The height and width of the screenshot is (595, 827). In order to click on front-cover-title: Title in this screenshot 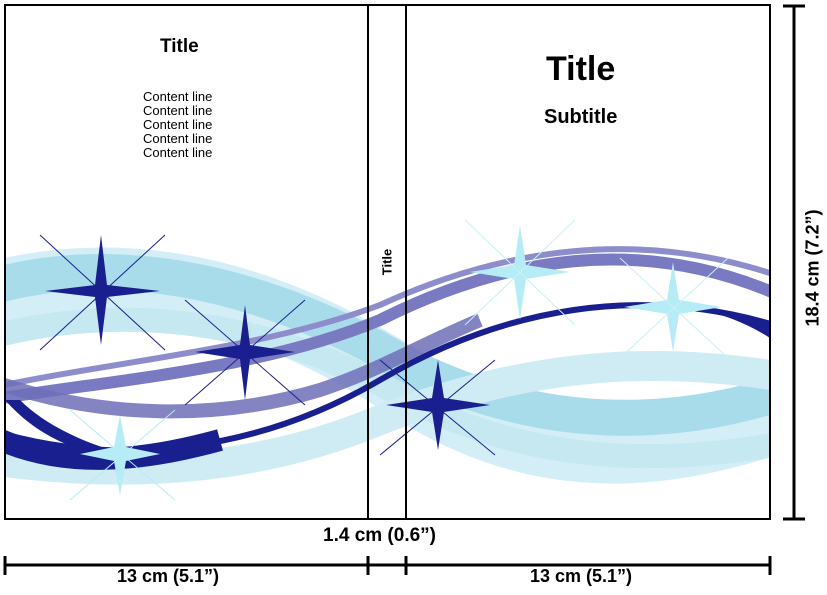, I will do `click(581, 69)`.